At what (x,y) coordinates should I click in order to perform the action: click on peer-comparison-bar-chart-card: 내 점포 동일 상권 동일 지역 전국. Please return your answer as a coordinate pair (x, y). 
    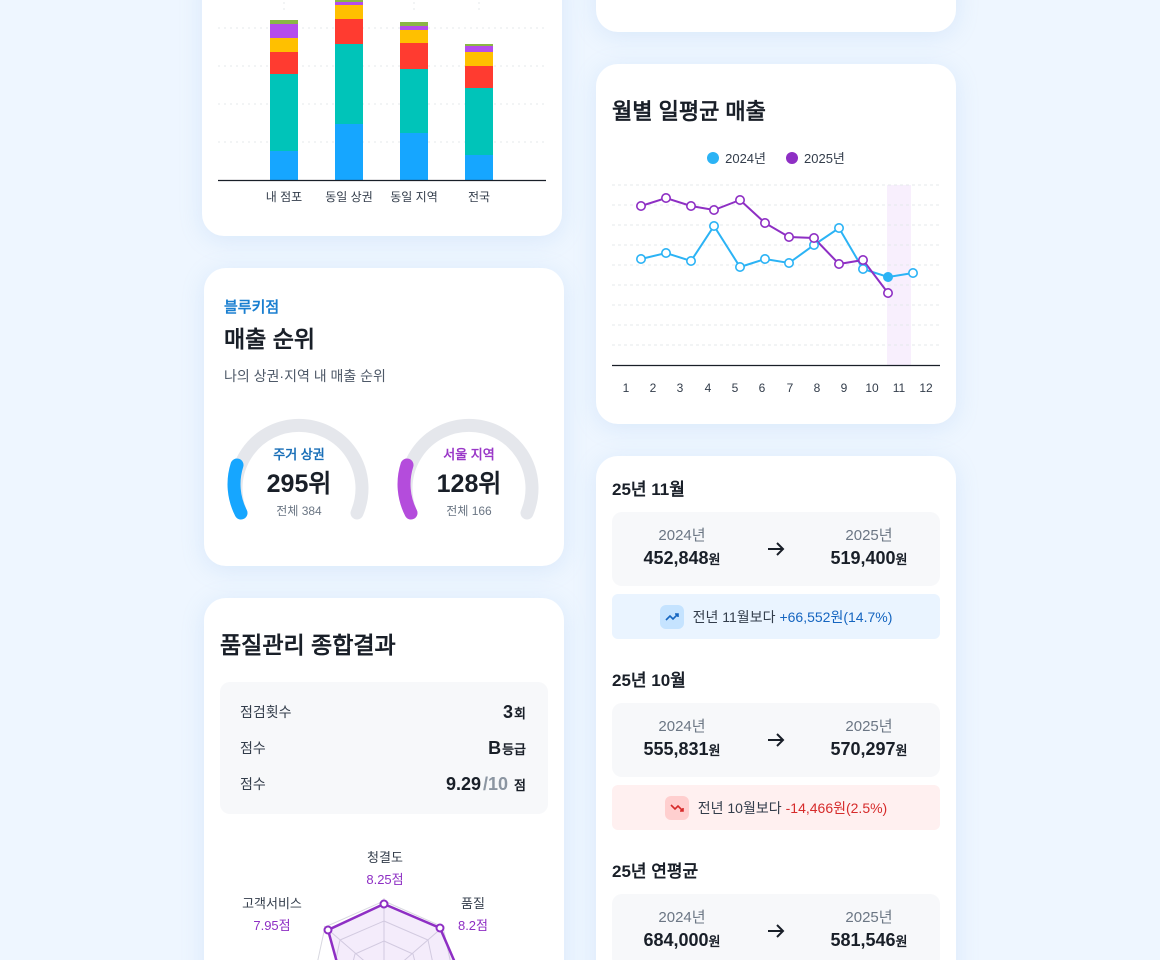
    Looking at the image, I should click on (382, 118).